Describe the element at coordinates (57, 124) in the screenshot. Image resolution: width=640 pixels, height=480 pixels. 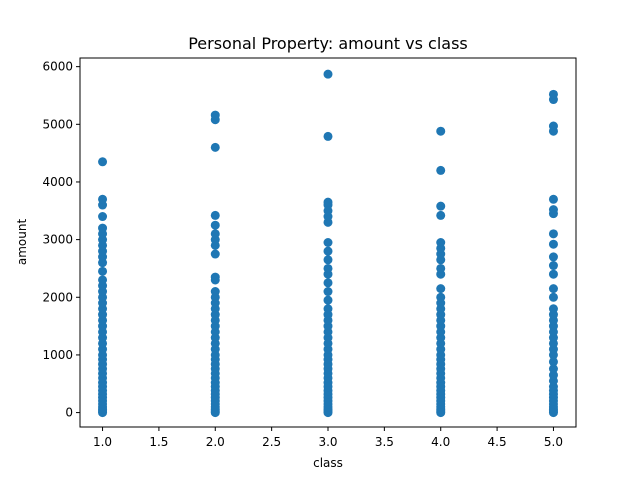
I see `y-tick-label: 5000` at that location.